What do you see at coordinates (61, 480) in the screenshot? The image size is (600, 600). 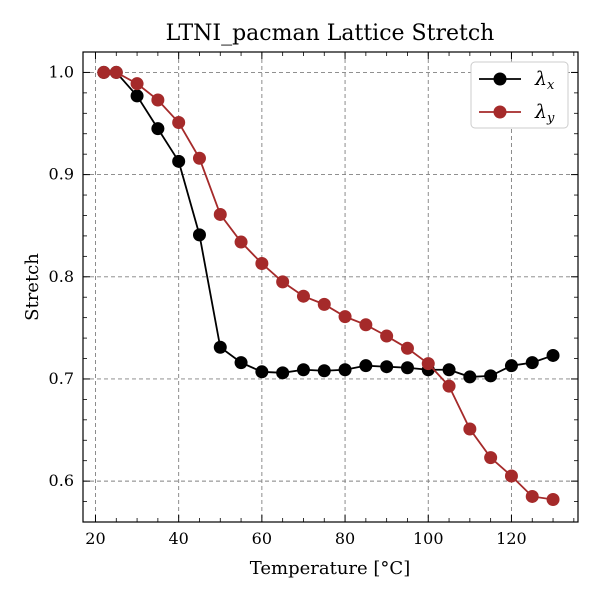 I see `y-tick-label: 0.6` at bounding box center [61, 480].